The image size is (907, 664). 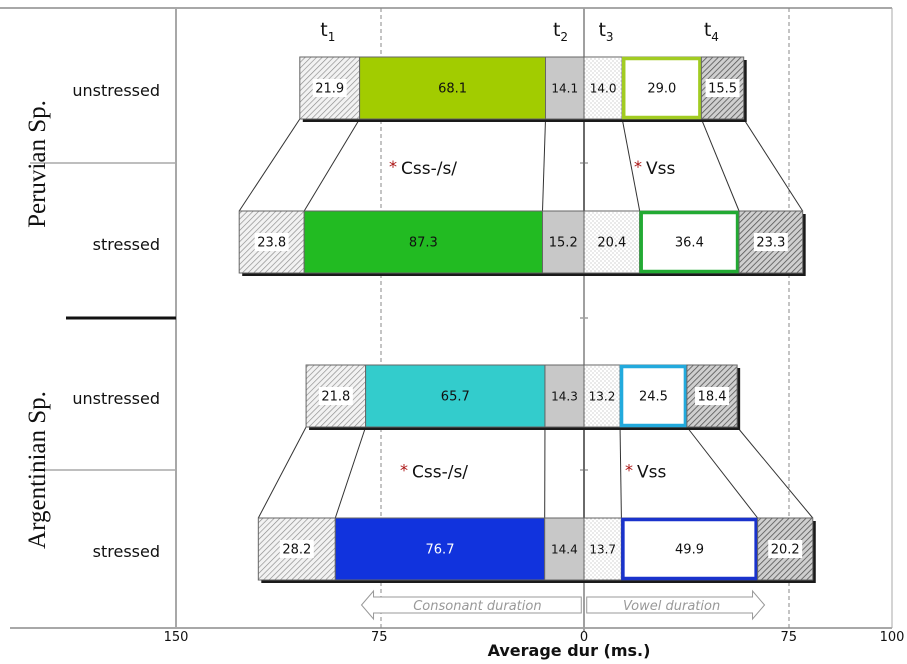 What do you see at coordinates (788, 637) in the screenshot?
I see `x-tick-label-3: 75` at bounding box center [788, 637].